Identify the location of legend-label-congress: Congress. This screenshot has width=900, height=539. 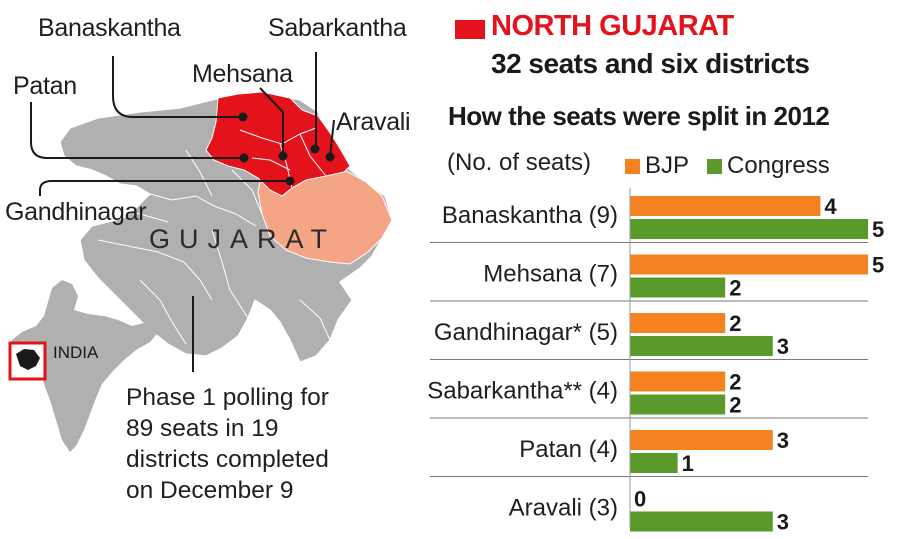
(778, 165).